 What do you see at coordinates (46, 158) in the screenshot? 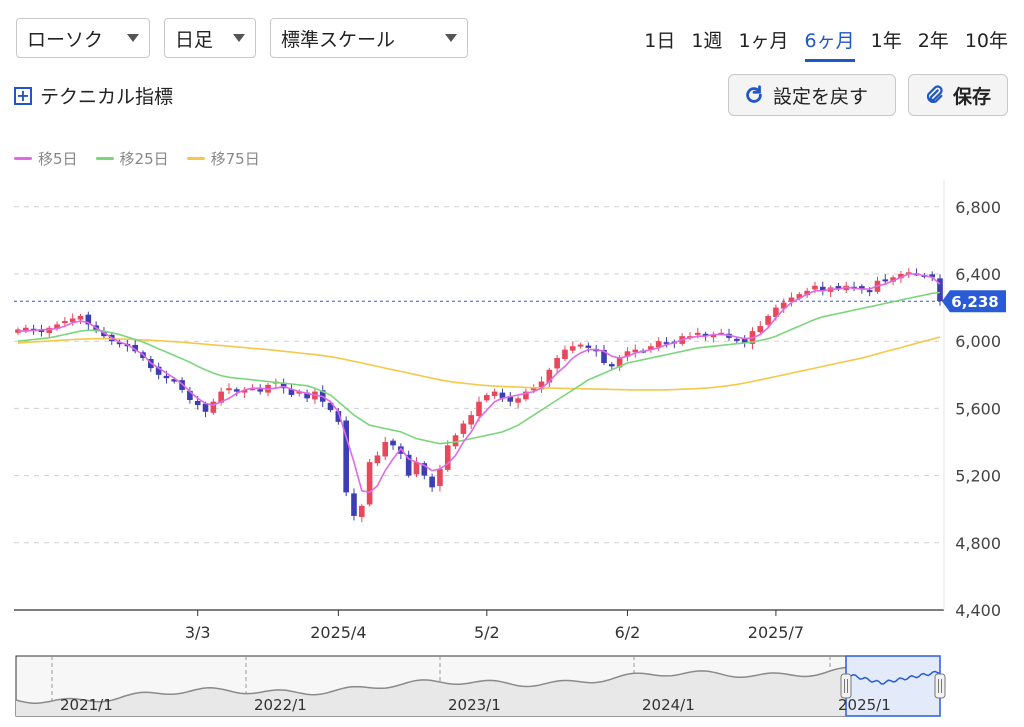
I see `legend-ma5: 移5日` at bounding box center [46, 158].